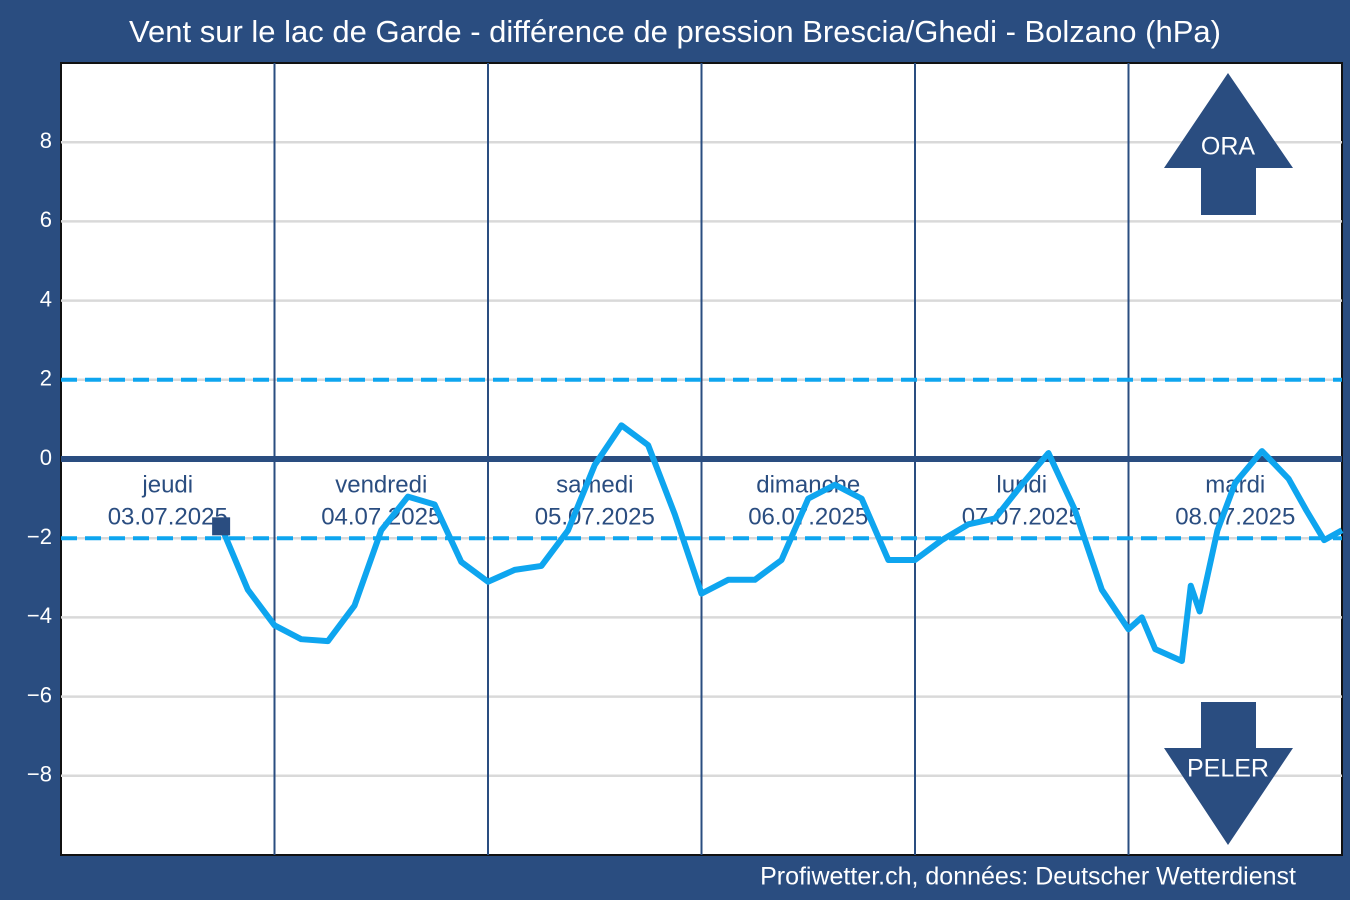  What do you see at coordinates (808, 484) in the screenshot?
I see `day-name: dimanche` at bounding box center [808, 484].